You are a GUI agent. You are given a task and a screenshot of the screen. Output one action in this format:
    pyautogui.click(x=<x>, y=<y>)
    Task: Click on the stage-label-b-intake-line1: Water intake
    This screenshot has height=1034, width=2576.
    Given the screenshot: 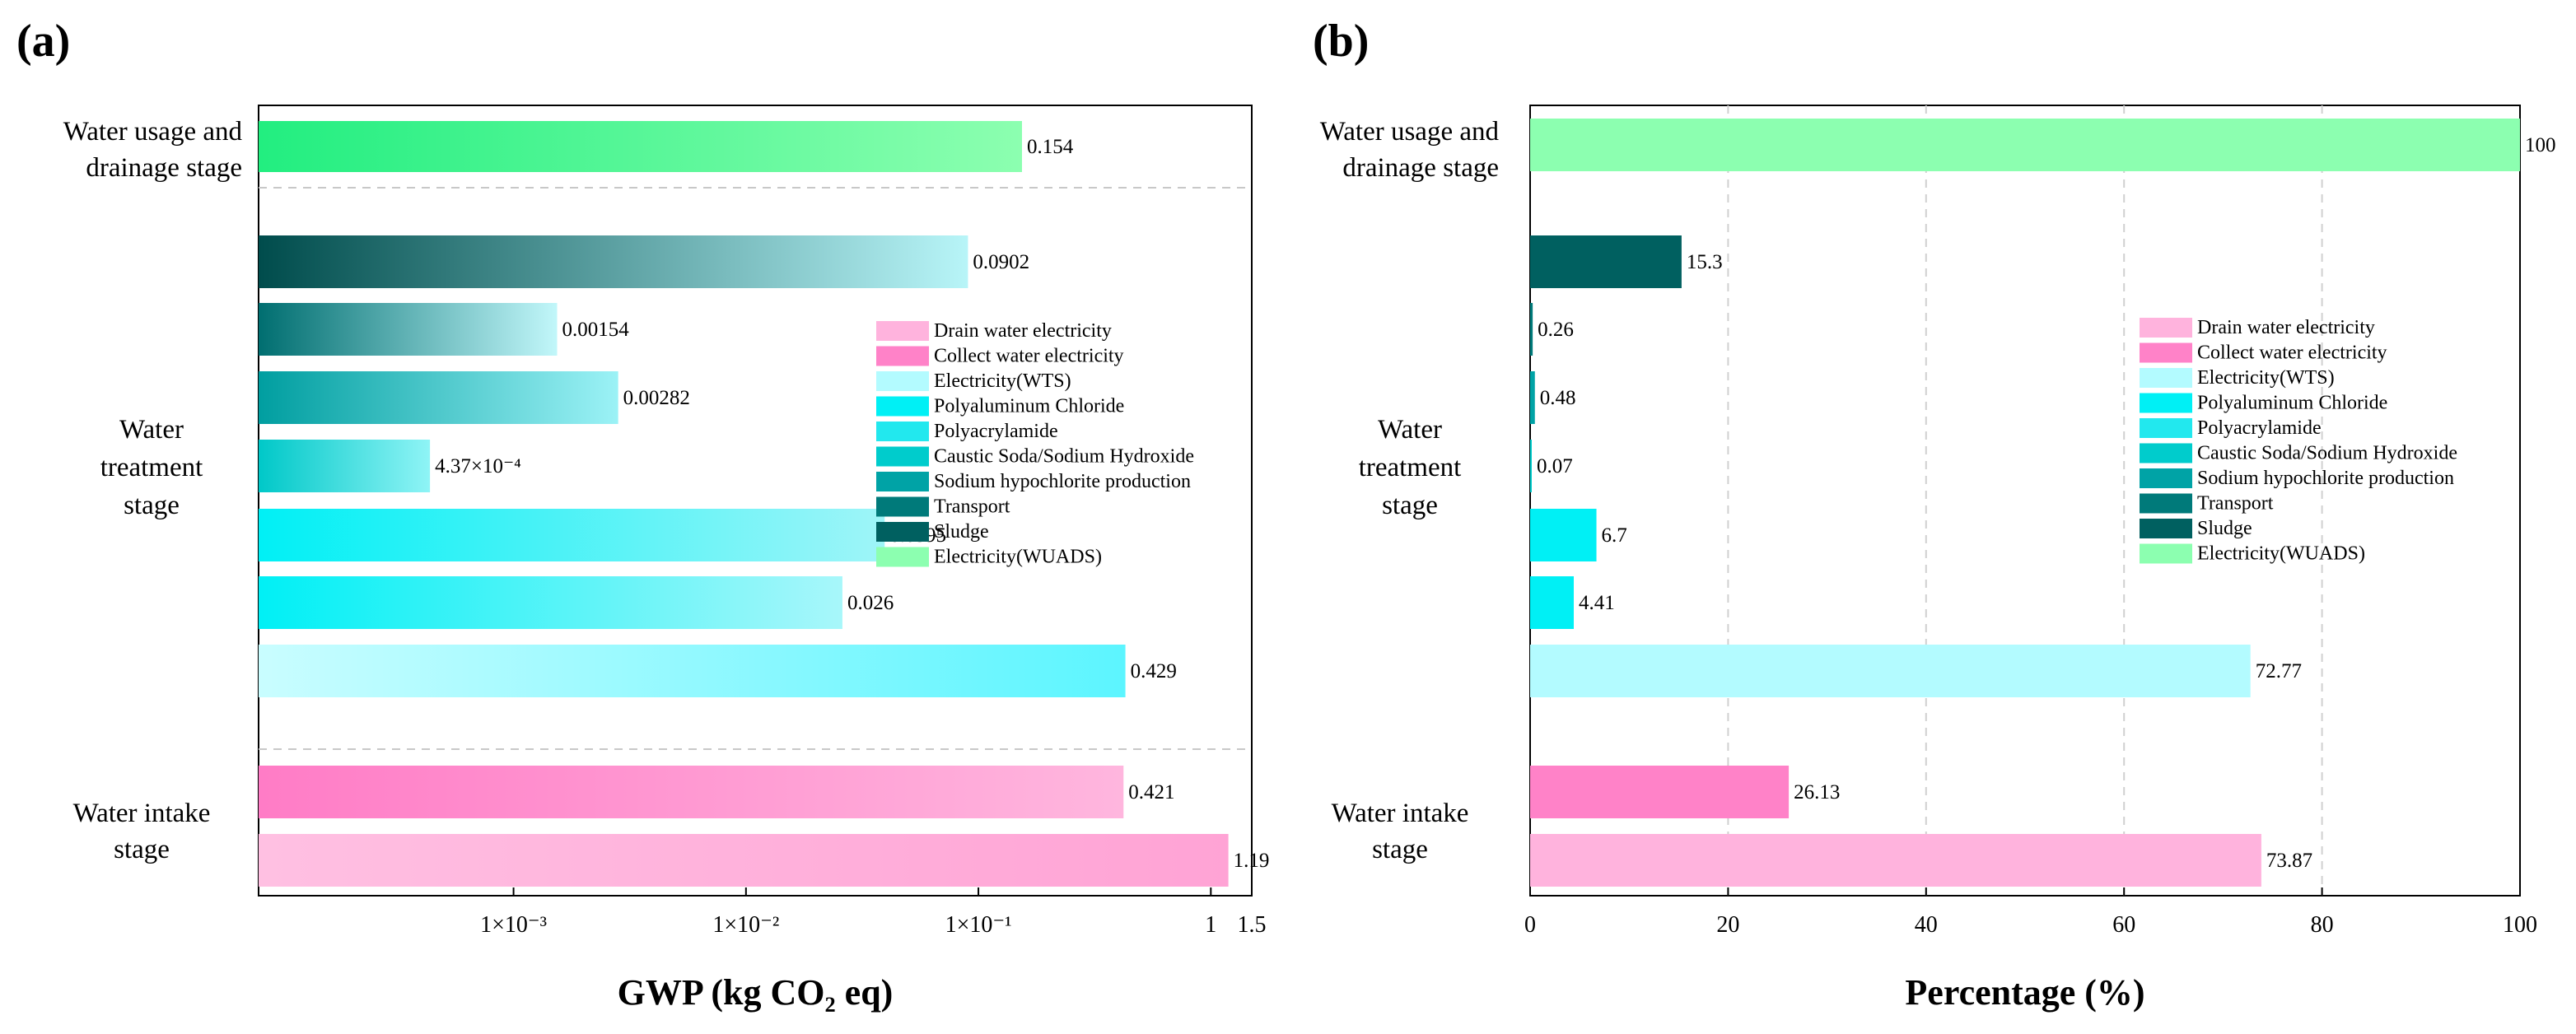 What is the action you would take?
    pyautogui.click(x=1400, y=813)
    